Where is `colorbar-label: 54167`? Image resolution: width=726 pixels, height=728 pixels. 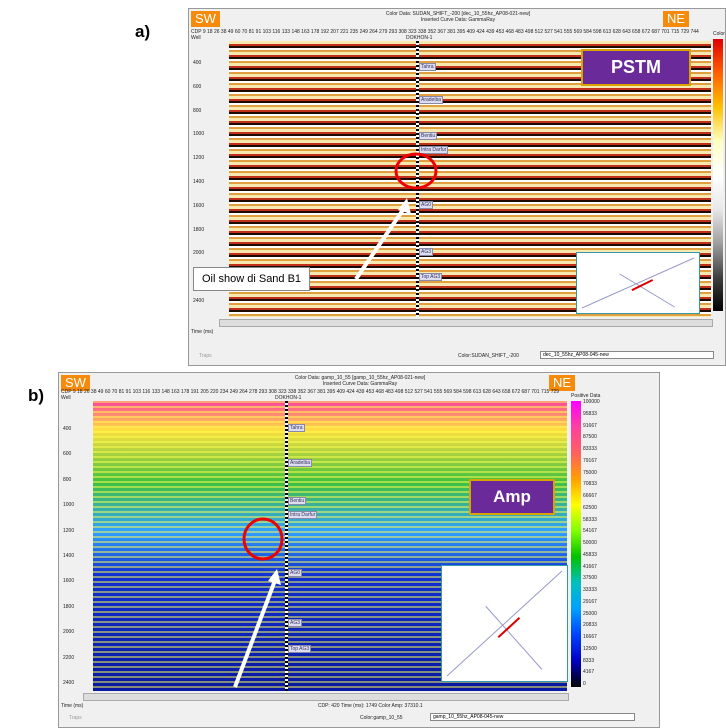
colorbar-label: 54167 is located at coordinates (590, 531).